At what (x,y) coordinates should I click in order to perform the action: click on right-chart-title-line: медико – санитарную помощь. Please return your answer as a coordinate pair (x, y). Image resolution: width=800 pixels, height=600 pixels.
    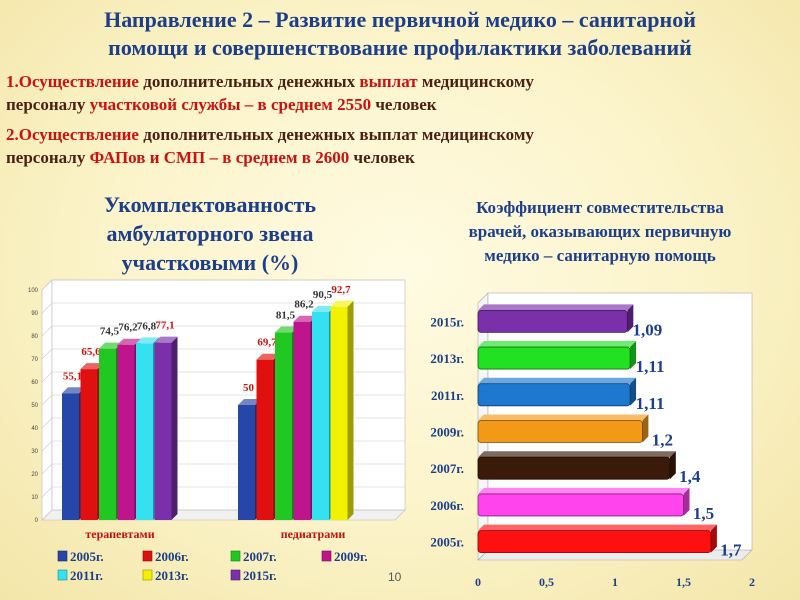
    Looking at the image, I should click on (600, 255).